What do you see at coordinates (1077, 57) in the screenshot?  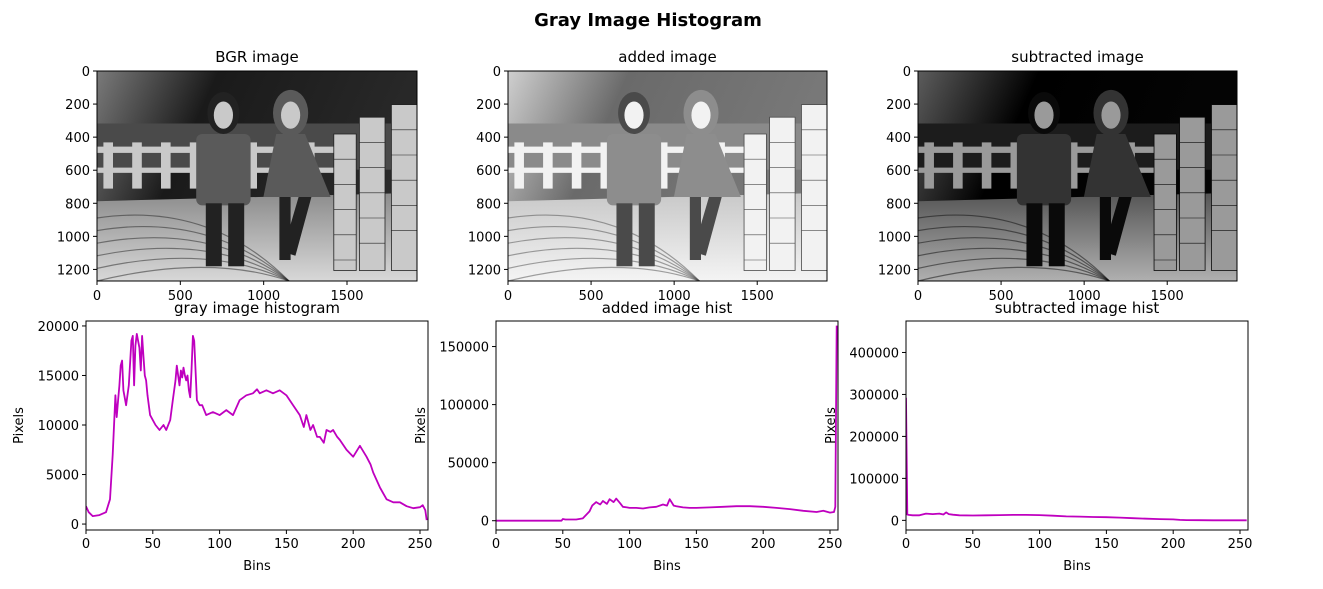 I see `image-title: subtracted image` at bounding box center [1077, 57].